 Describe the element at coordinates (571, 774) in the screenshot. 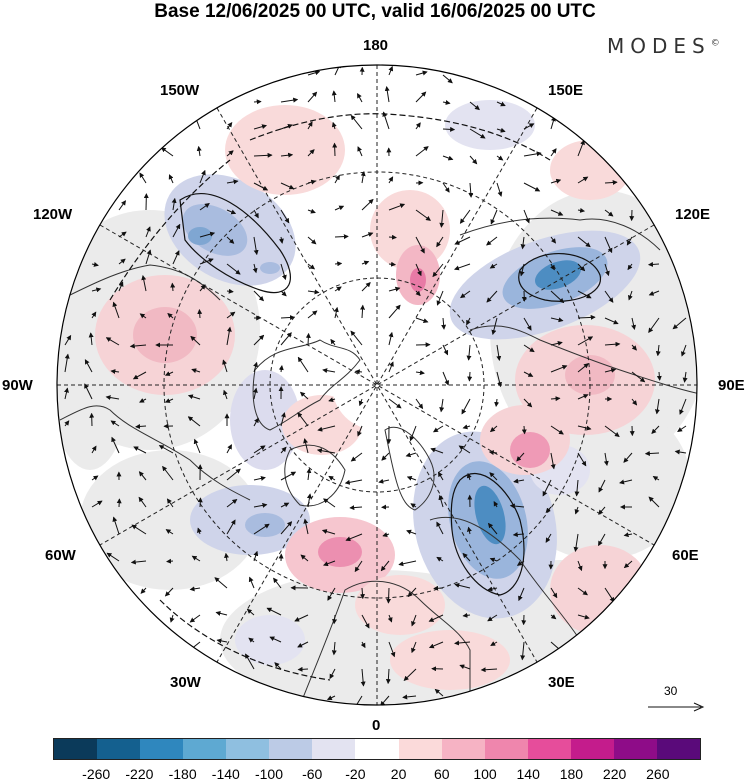

I see `colorbar-tick-label: 180` at that location.